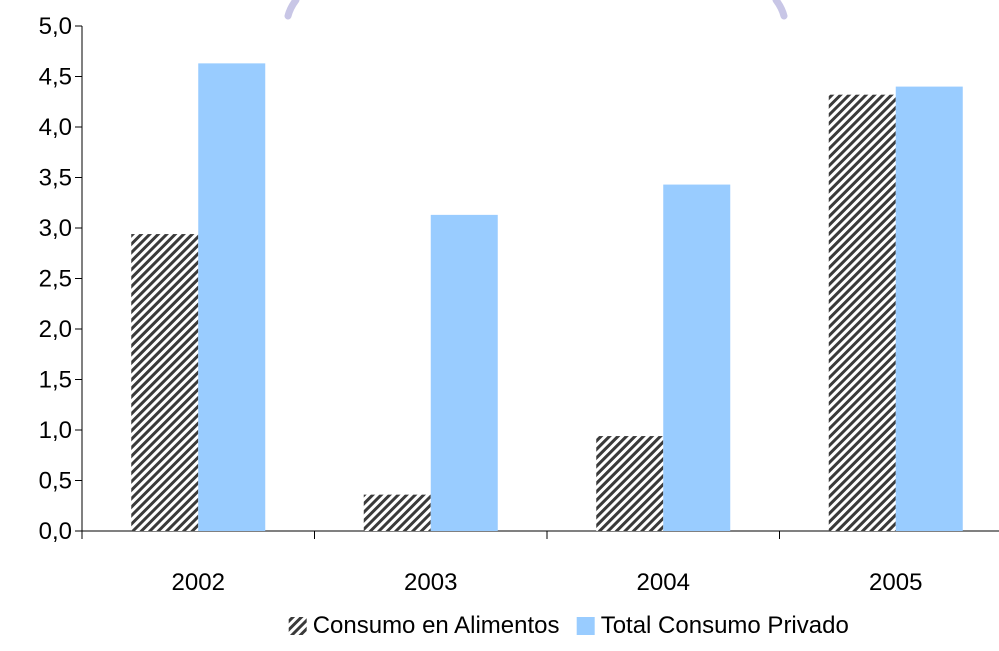  What do you see at coordinates (165, 382) in the screenshot?
I see `bar-consumo-alimentos-2002` at bounding box center [165, 382].